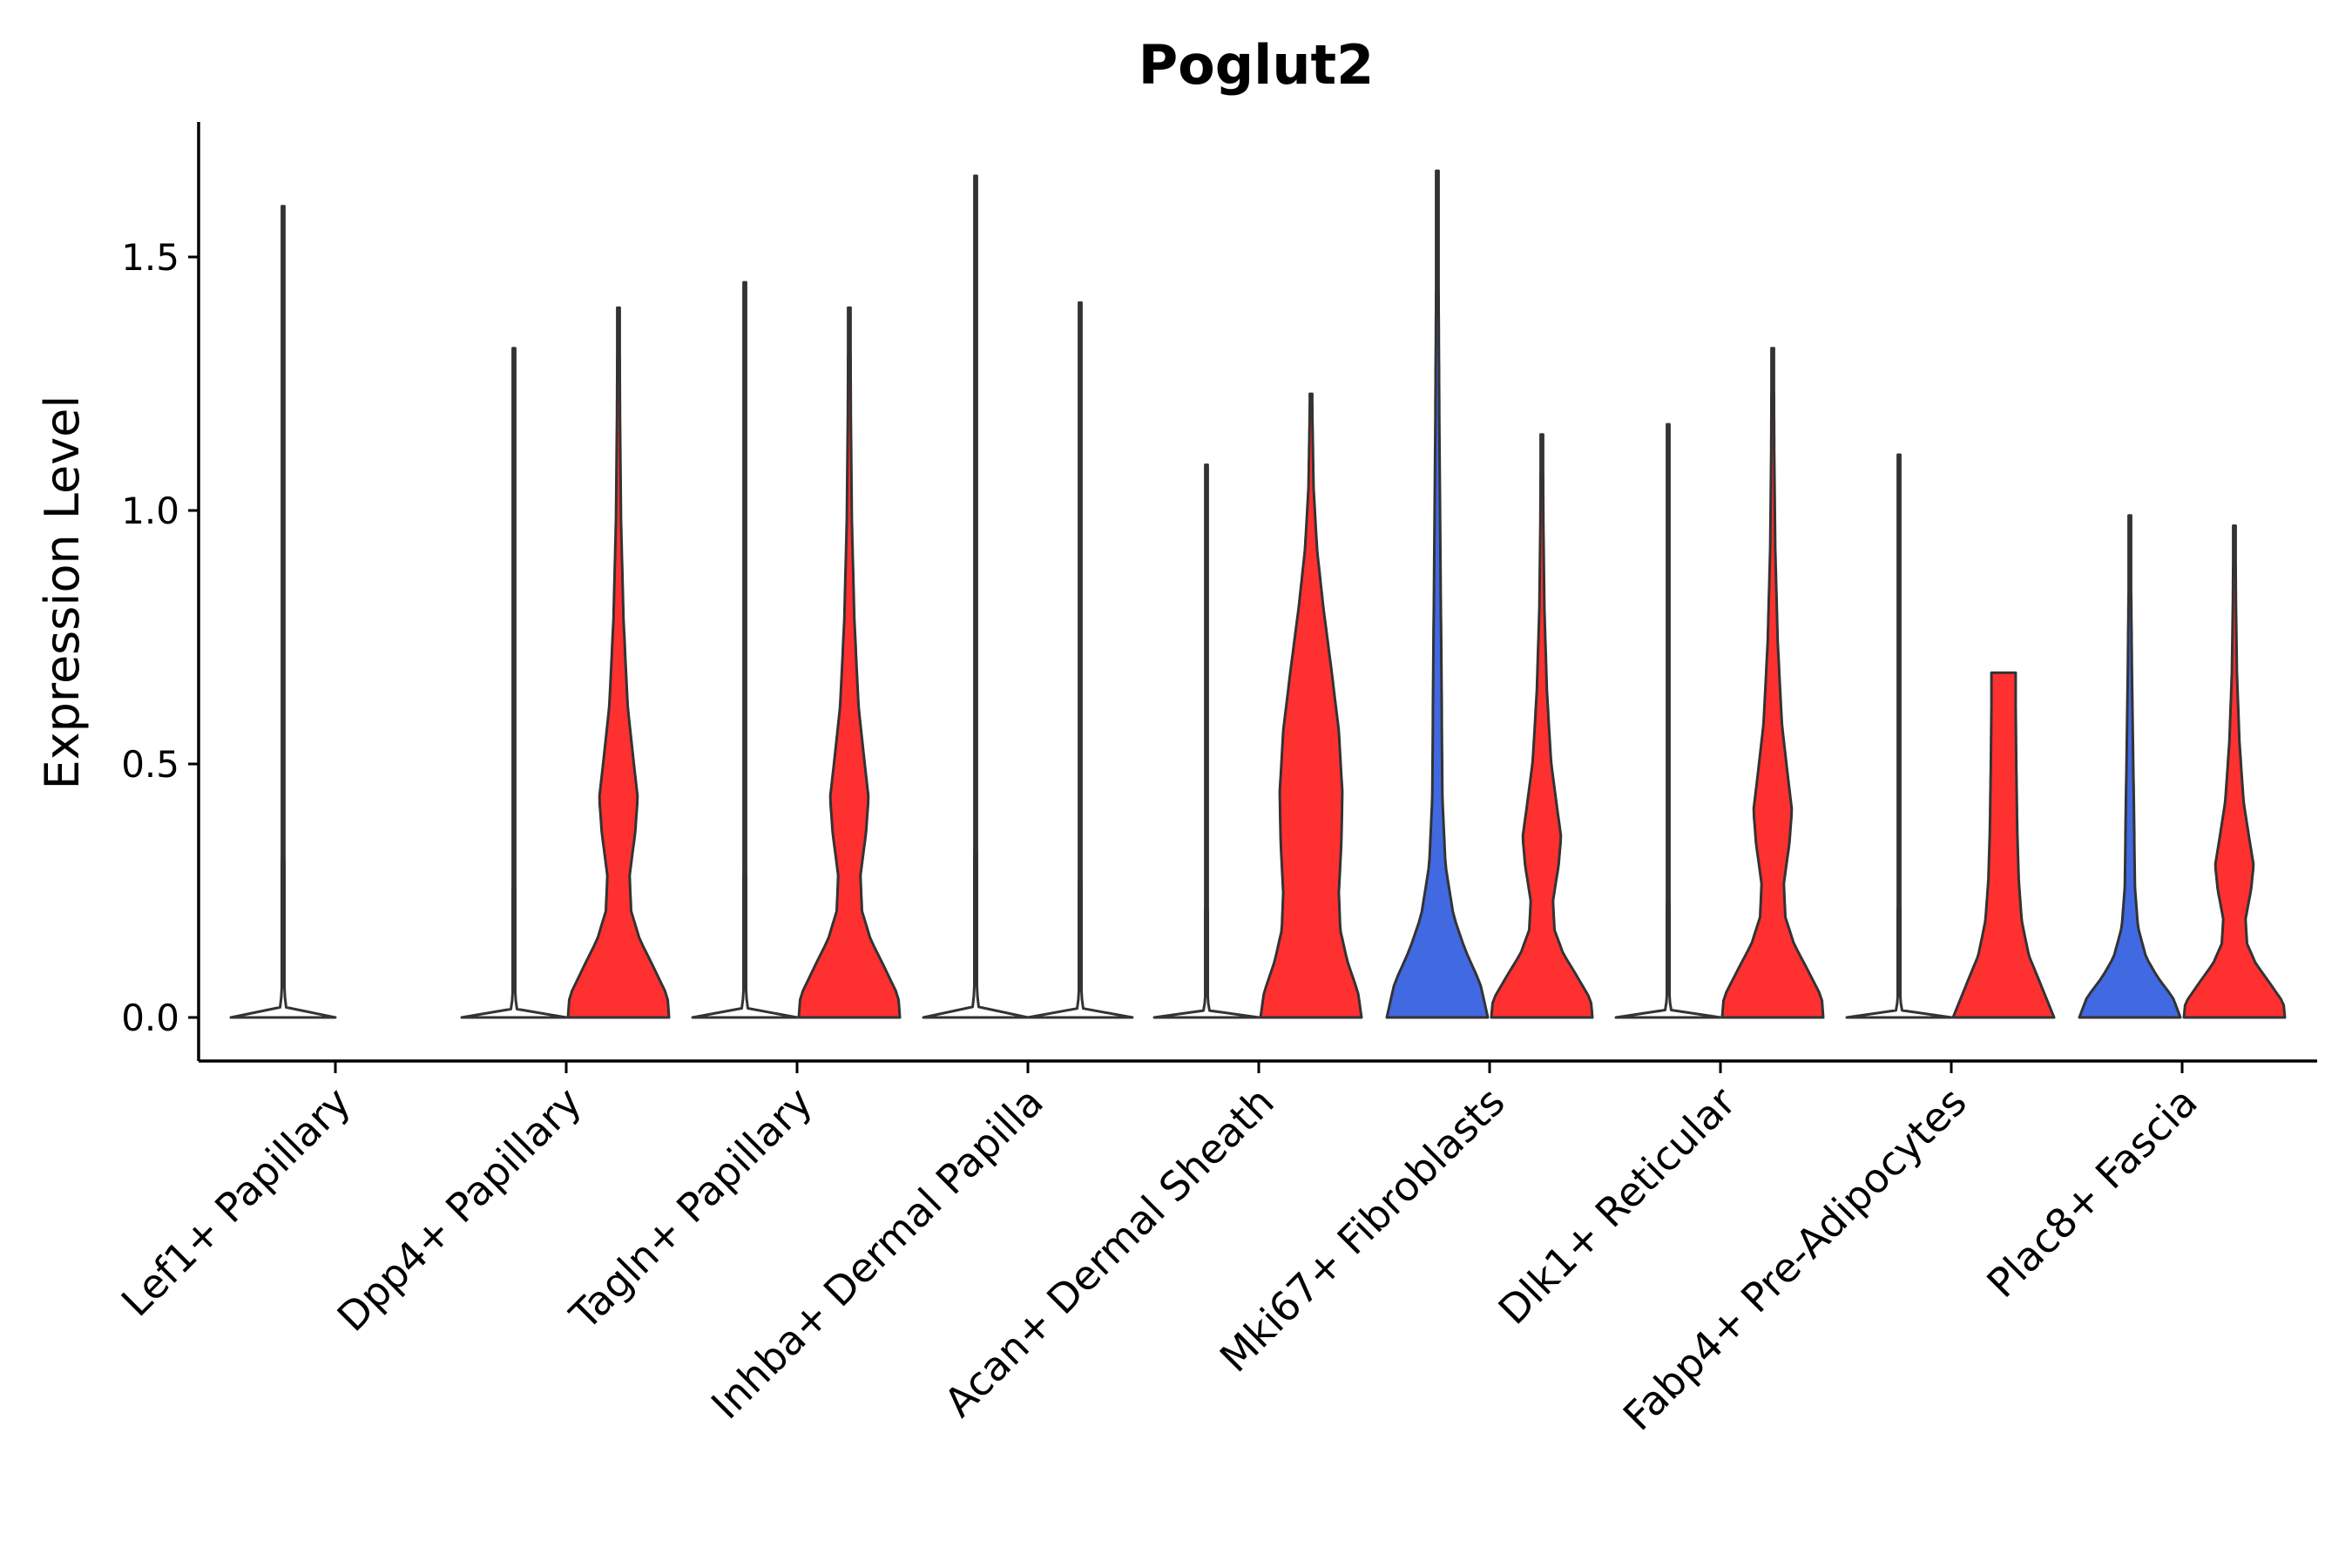 This screenshot has width=2352, height=1568. What do you see at coordinates (283, 612) in the screenshot?
I see `violin-lef1-papillary-left` at bounding box center [283, 612].